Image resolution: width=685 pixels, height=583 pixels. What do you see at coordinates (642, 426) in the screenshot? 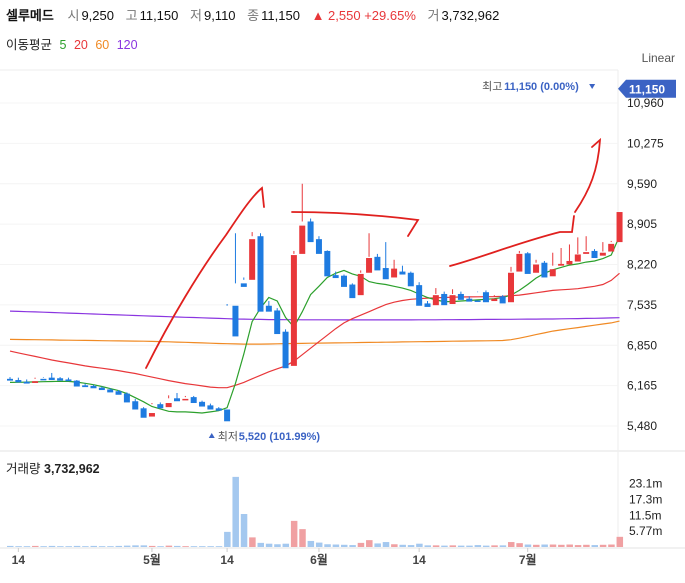
I see `y-tick-label: 5,480` at bounding box center [642, 426].